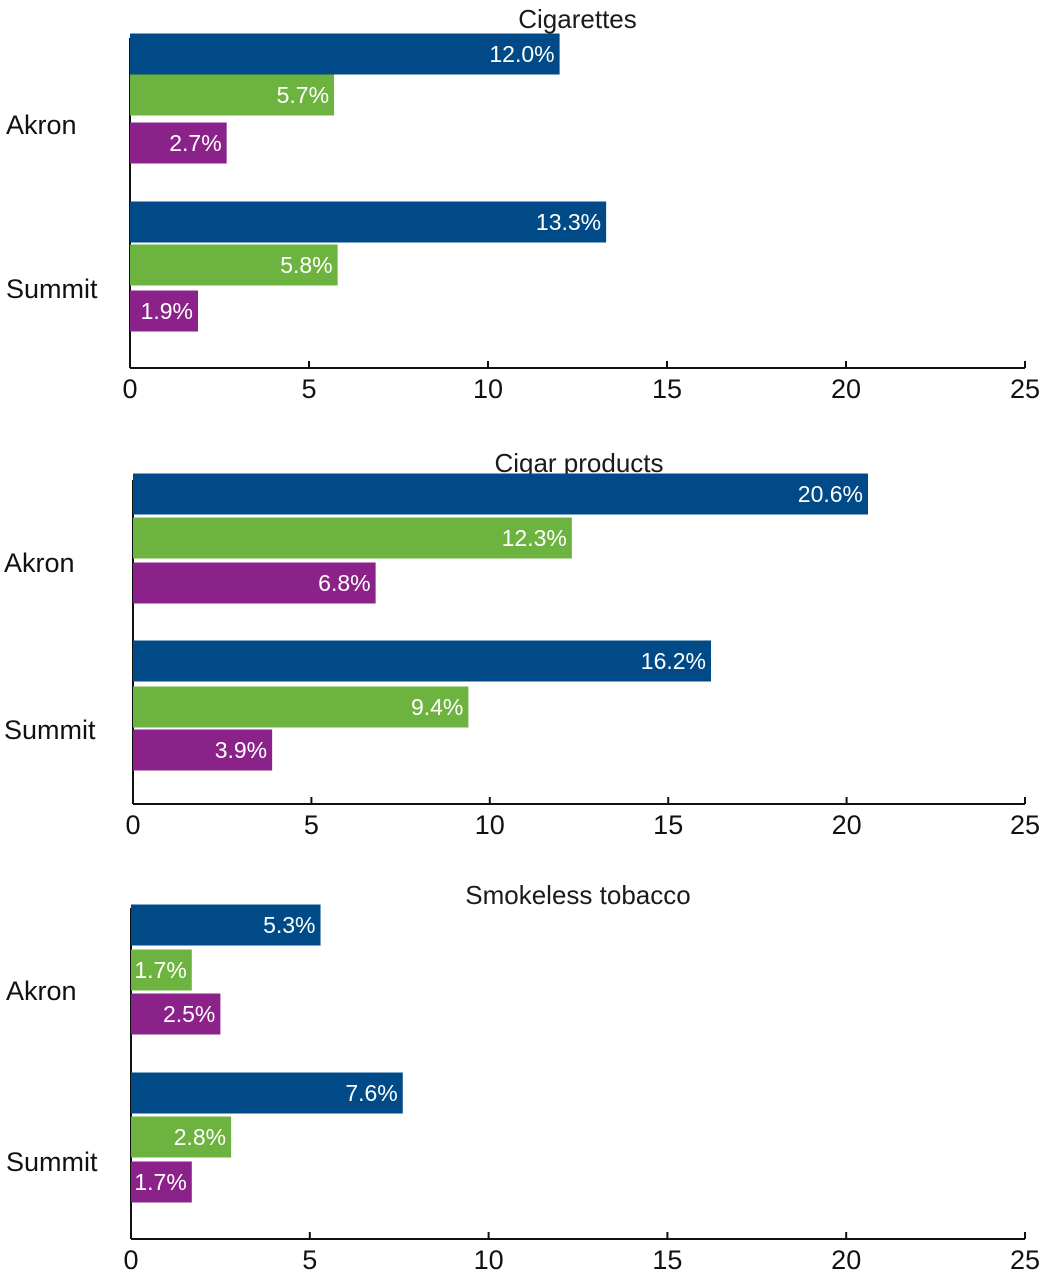 This screenshot has width=1046, height=1280. Describe the element at coordinates (306, 265) in the screenshot. I see `data-label: 5.8%` at that location.